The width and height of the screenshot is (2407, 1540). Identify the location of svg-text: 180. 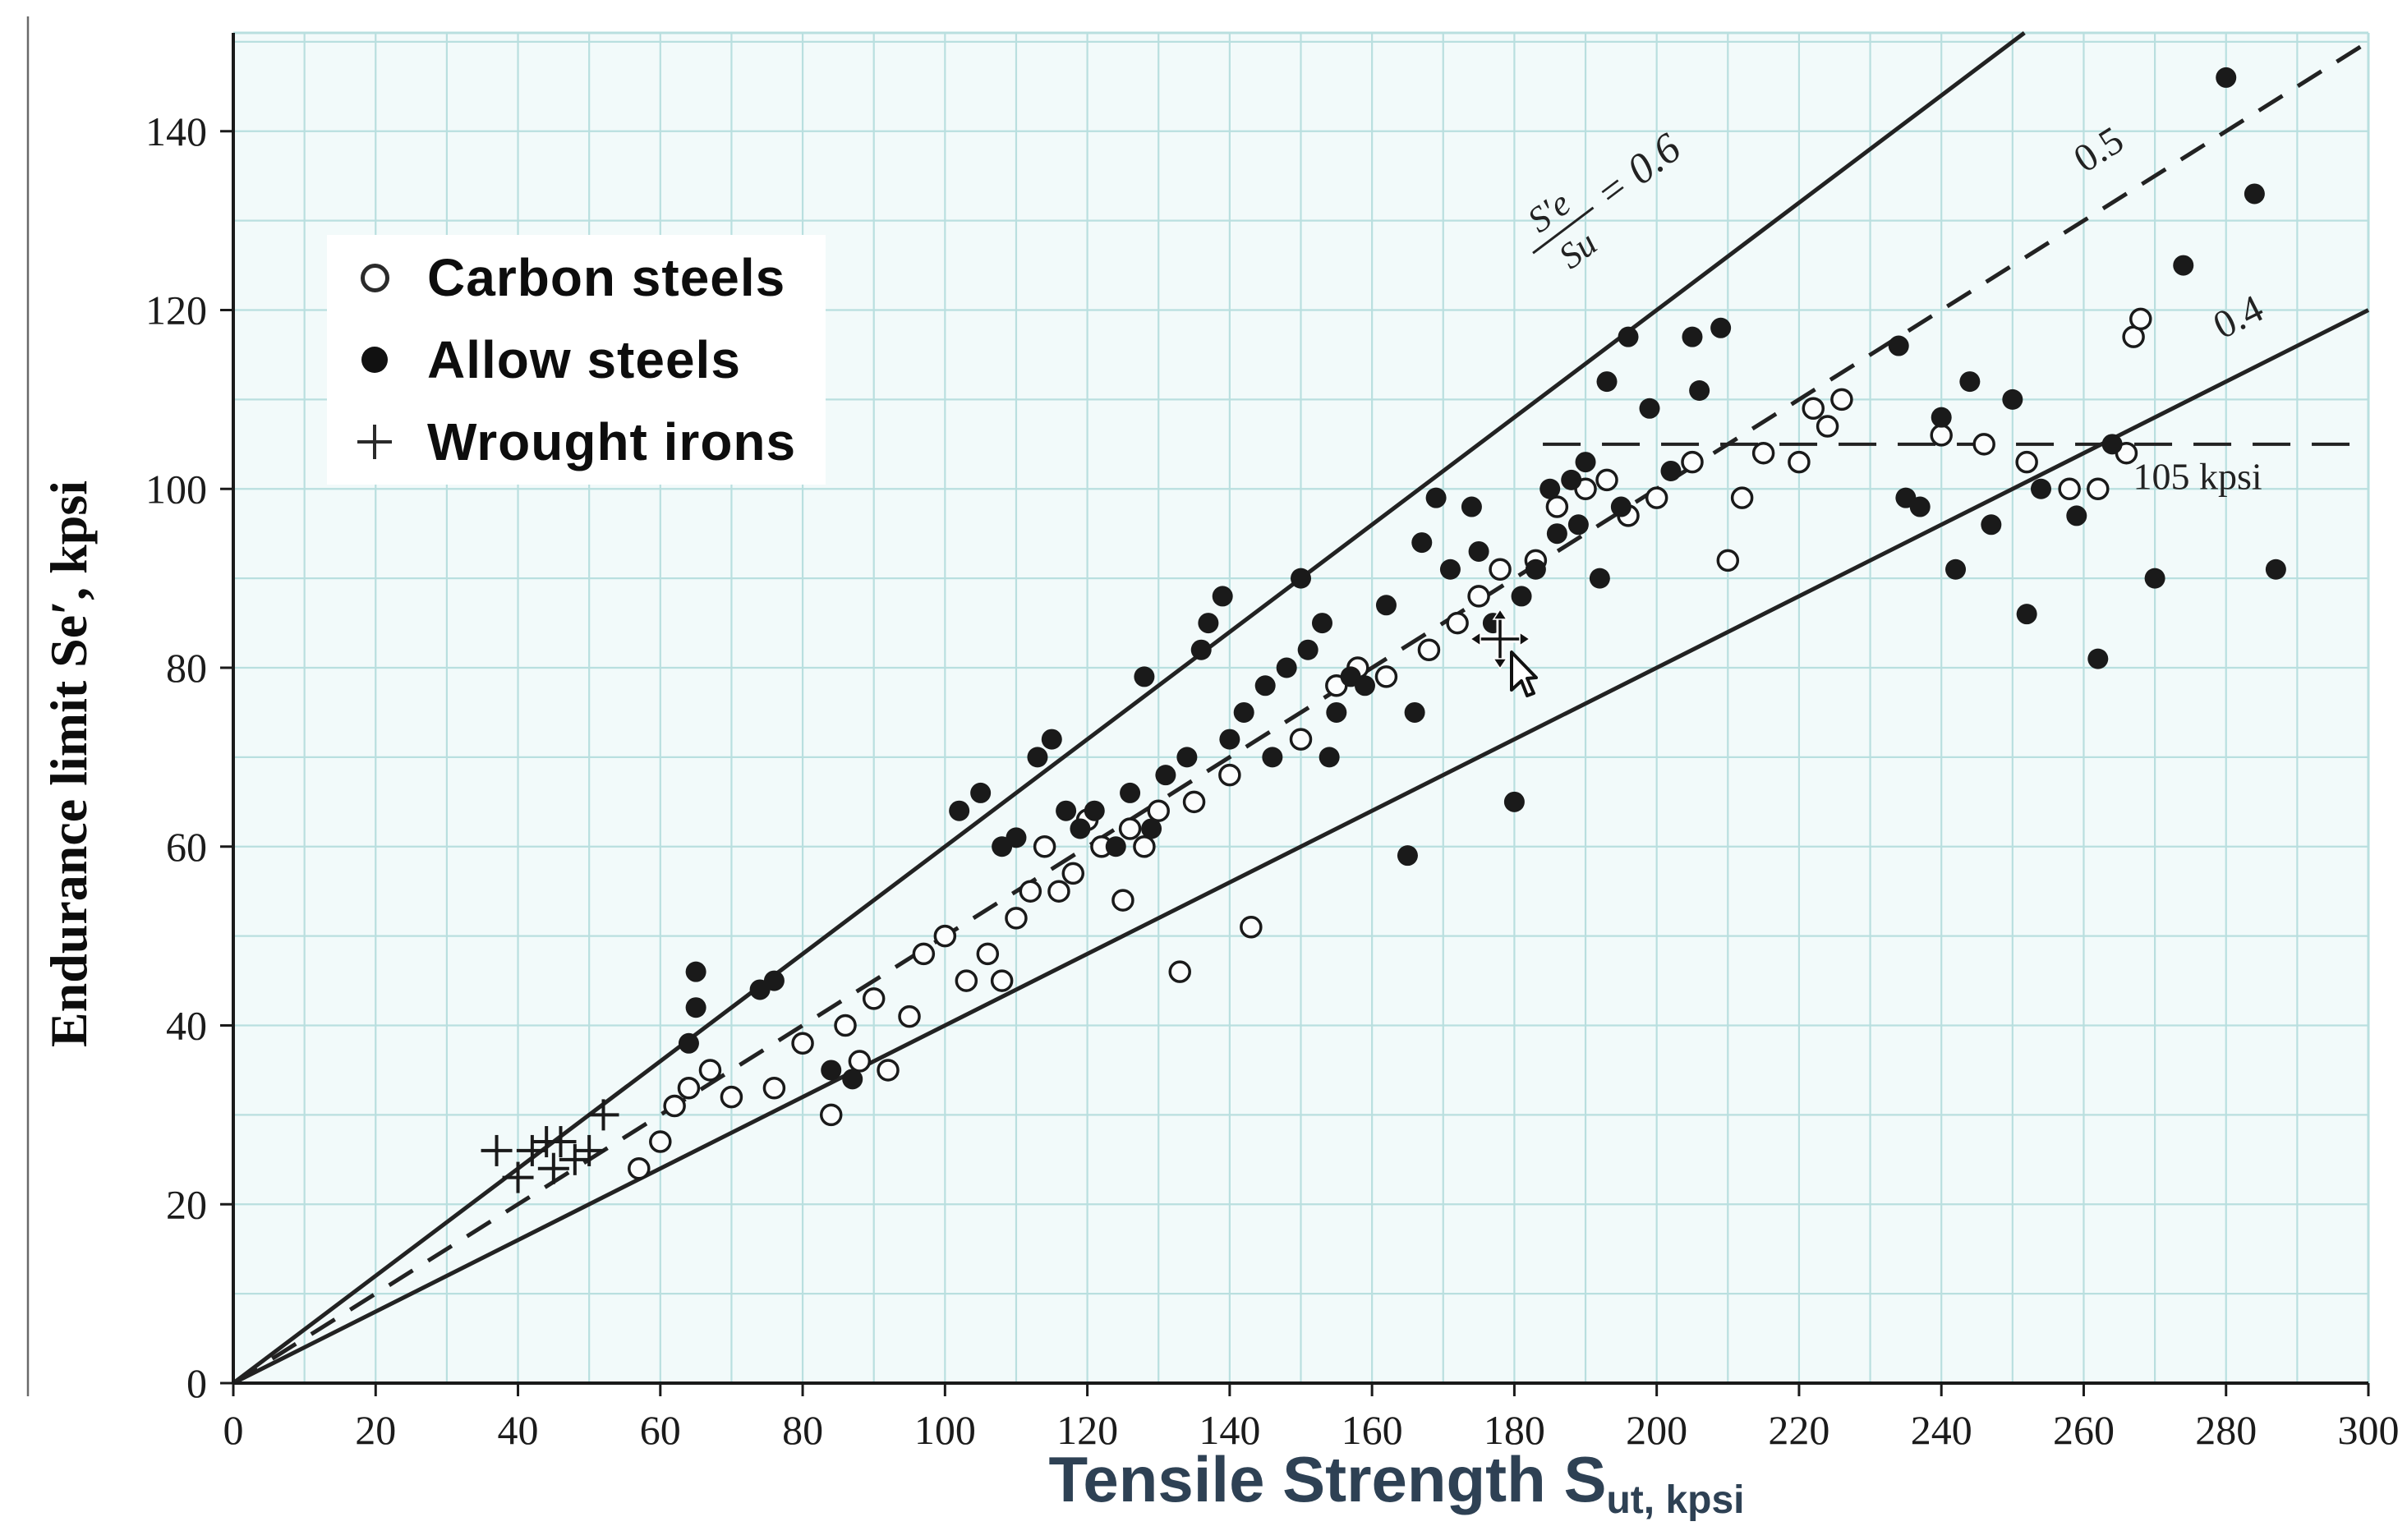
(1514, 1430).